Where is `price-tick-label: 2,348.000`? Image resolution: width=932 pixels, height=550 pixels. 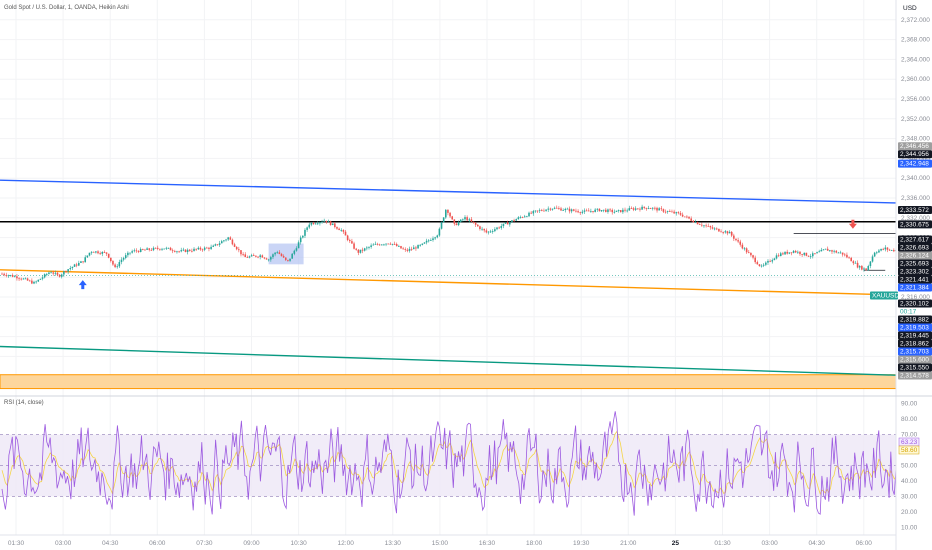 price-tick-label: 2,348.000 is located at coordinates (915, 139).